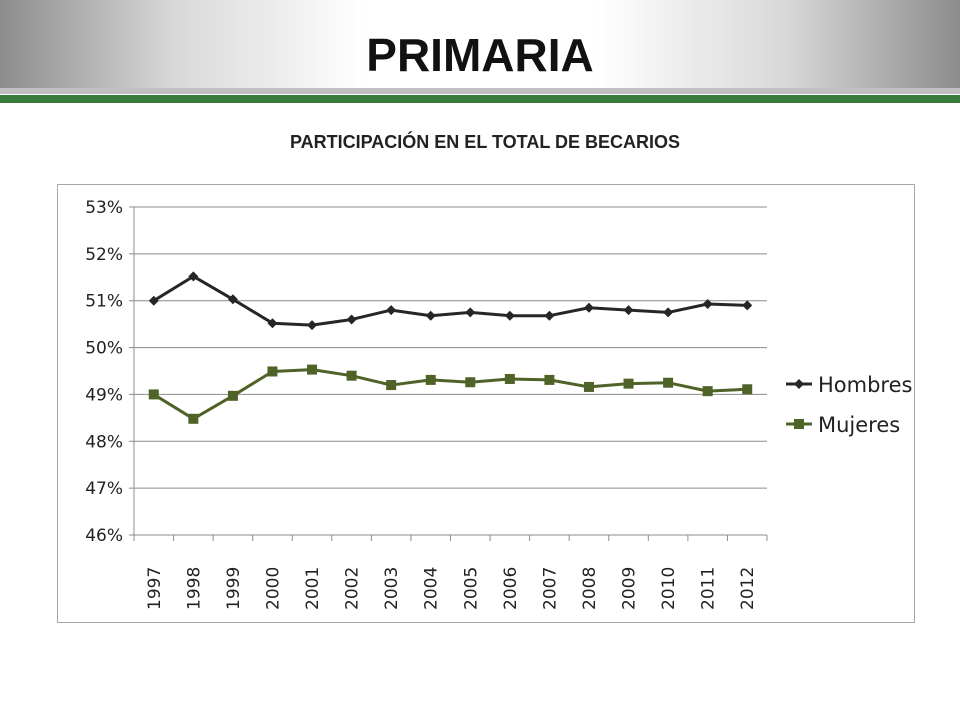  What do you see at coordinates (480, 91) in the screenshot?
I see `title-divider-gray` at bounding box center [480, 91].